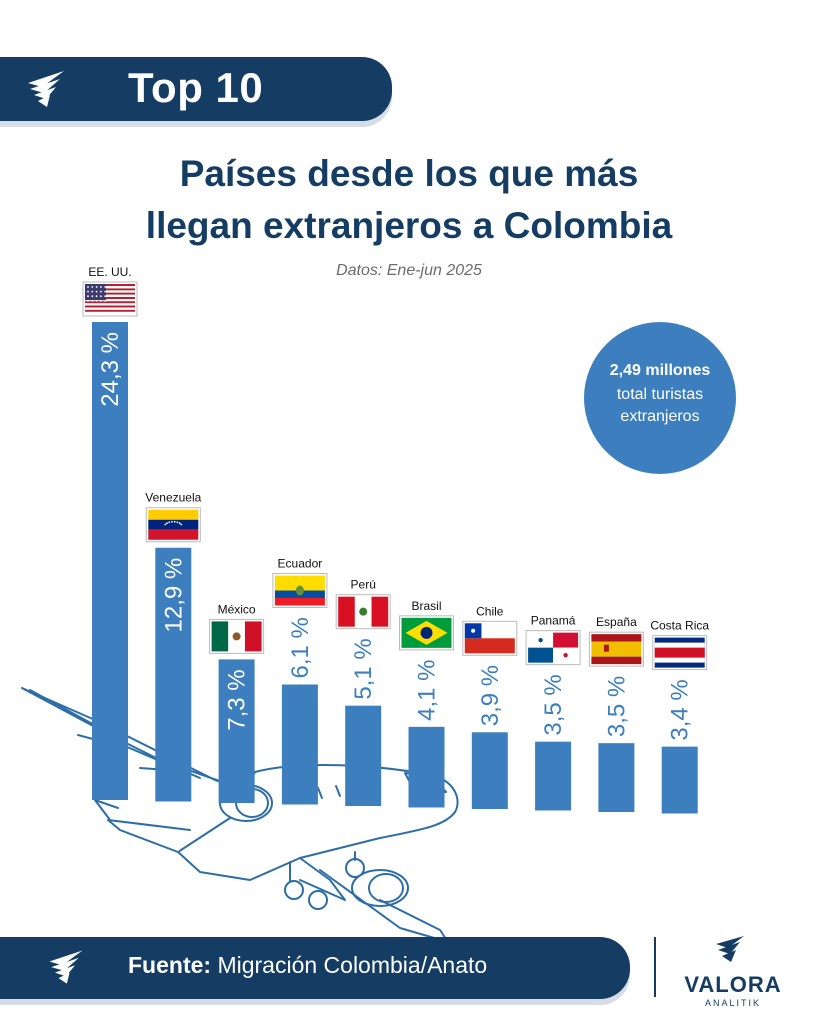 The width and height of the screenshot is (818, 1024). What do you see at coordinates (616, 649) in the screenshot?
I see `spain-flag-icon` at bounding box center [616, 649].